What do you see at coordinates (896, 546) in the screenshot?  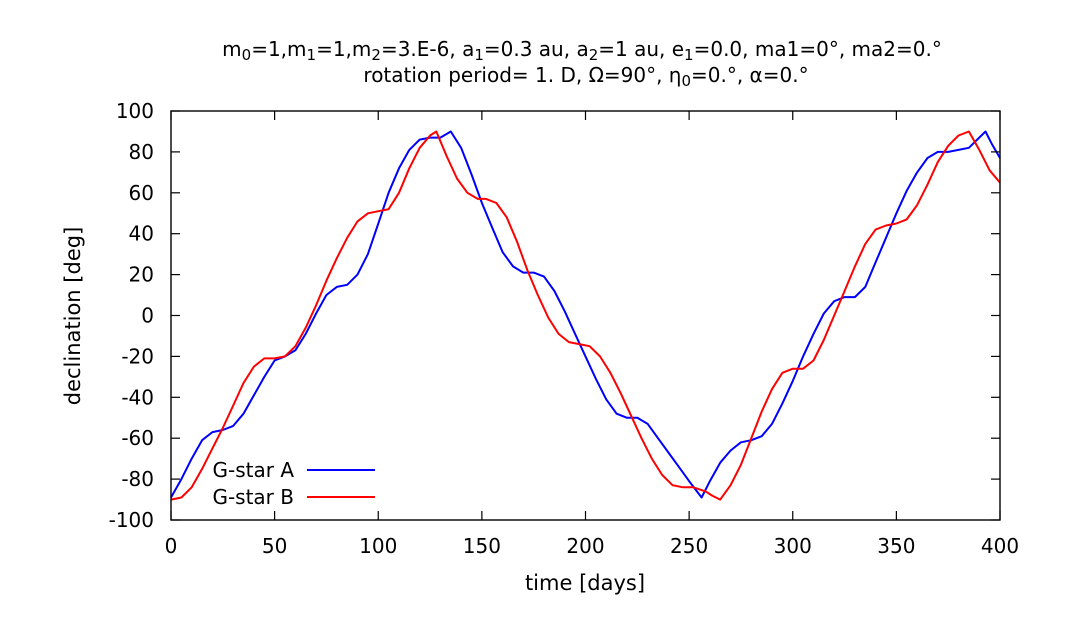 I see `x-tick-label: 350` at bounding box center [896, 546].